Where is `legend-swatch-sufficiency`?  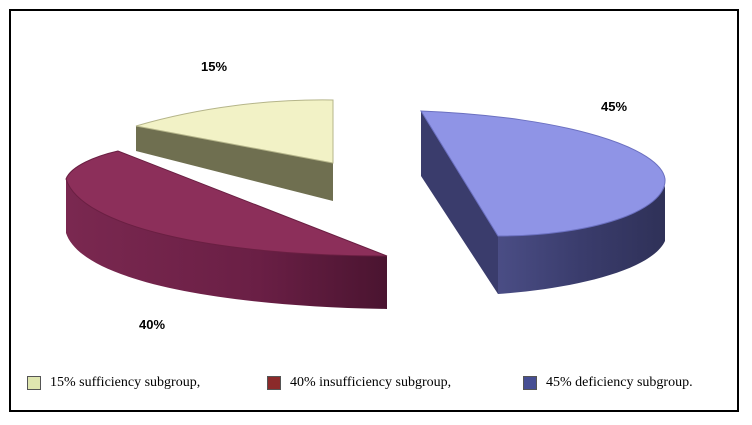 legend-swatch-sufficiency is located at coordinates (34, 383).